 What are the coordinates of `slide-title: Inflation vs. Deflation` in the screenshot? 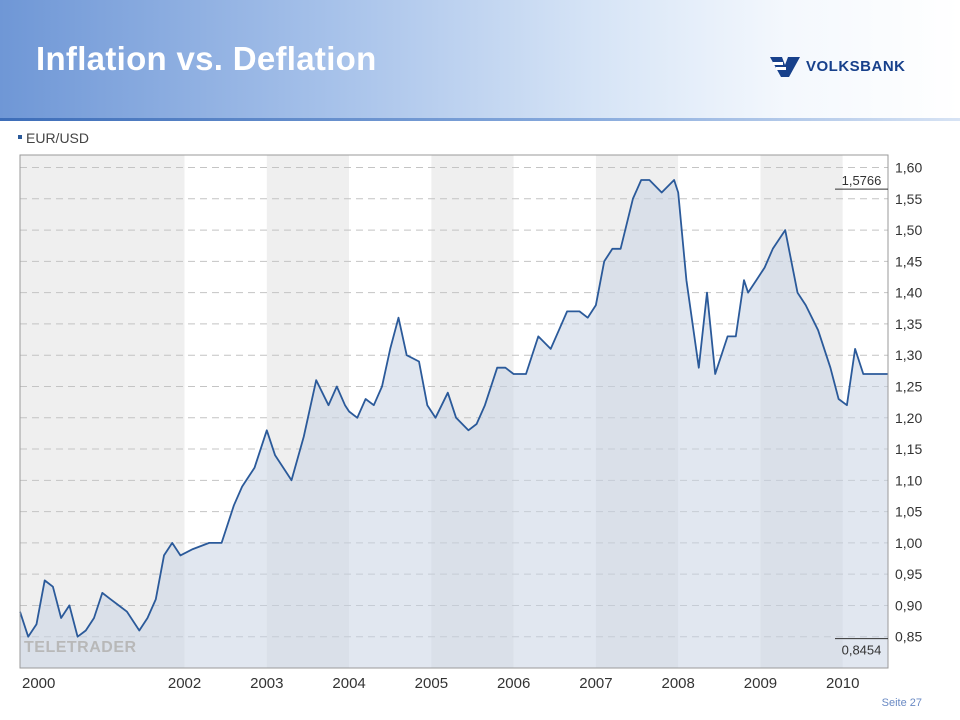 It's located at (206, 58).